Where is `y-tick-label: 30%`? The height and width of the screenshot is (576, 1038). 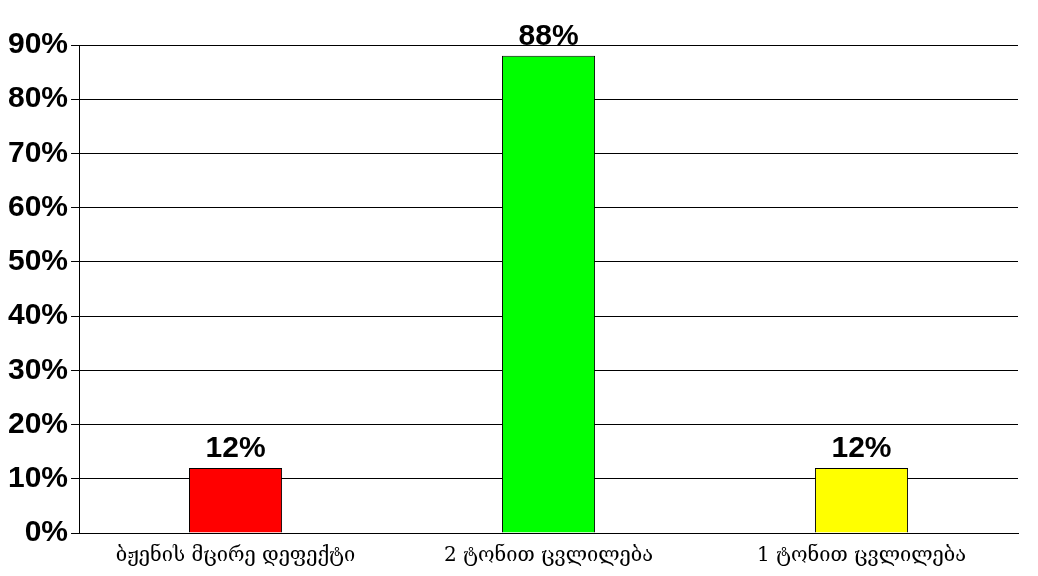 y-tick-label: 30% is located at coordinates (38, 368).